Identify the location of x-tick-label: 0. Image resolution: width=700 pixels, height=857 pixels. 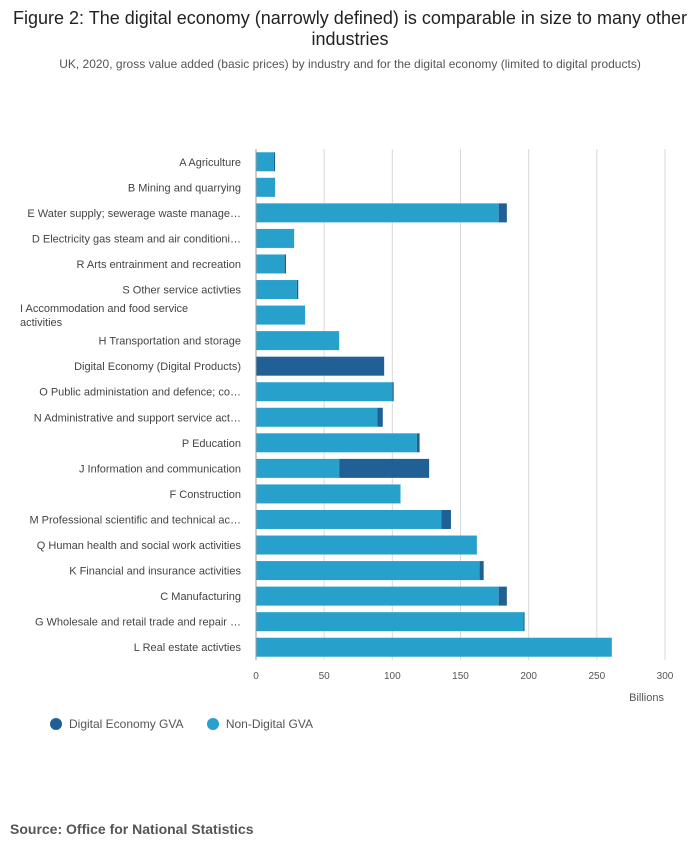
(256, 676).